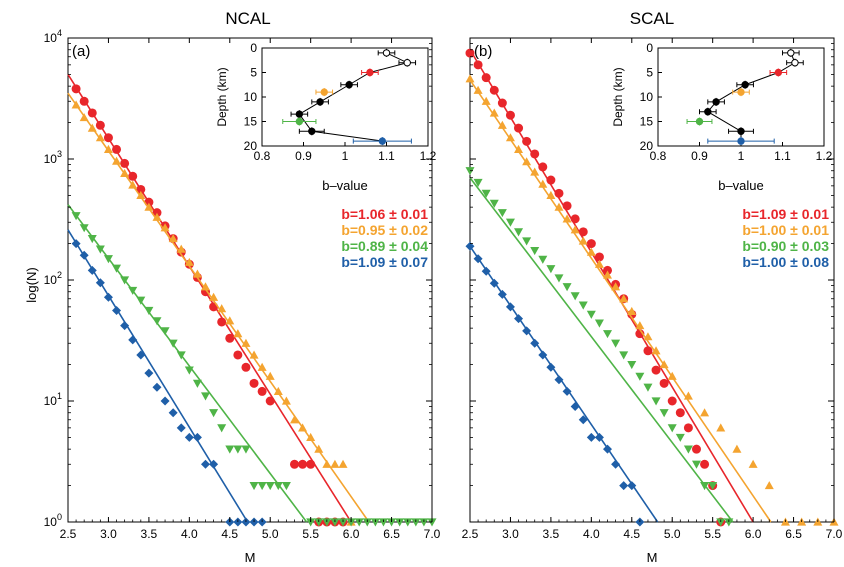 This screenshot has width=844, height=567. What do you see at coordinates (741, 92) in the screenshot?
I see `inset-point-orange` at bounding box center [741, 92].